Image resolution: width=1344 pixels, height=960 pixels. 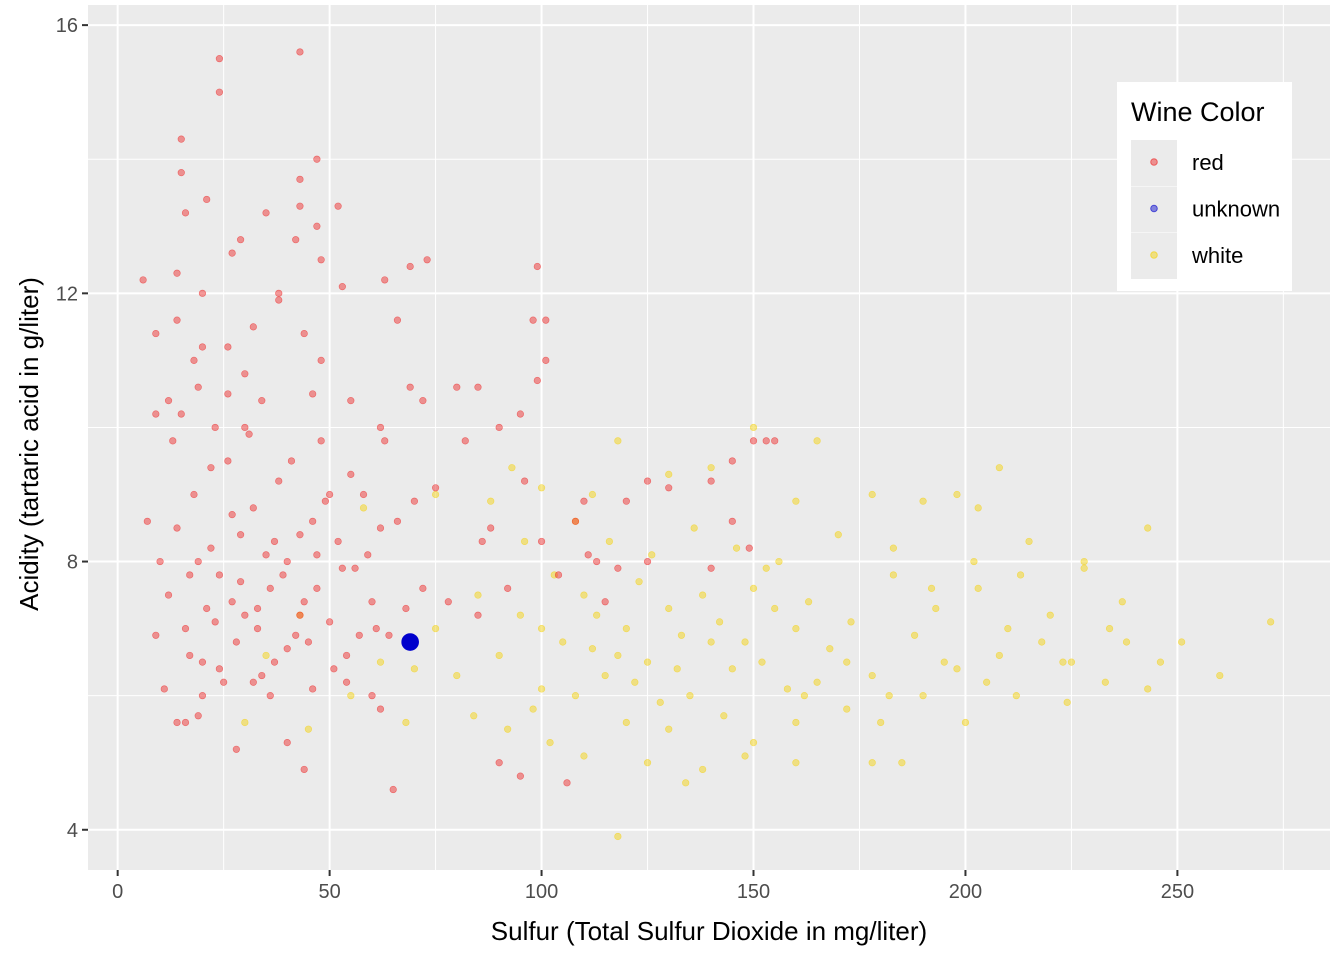 What do you see at coordinates (67, 294) in the screenshot?
I see `y-tick-label: 12` at bounding box center [67, 294].